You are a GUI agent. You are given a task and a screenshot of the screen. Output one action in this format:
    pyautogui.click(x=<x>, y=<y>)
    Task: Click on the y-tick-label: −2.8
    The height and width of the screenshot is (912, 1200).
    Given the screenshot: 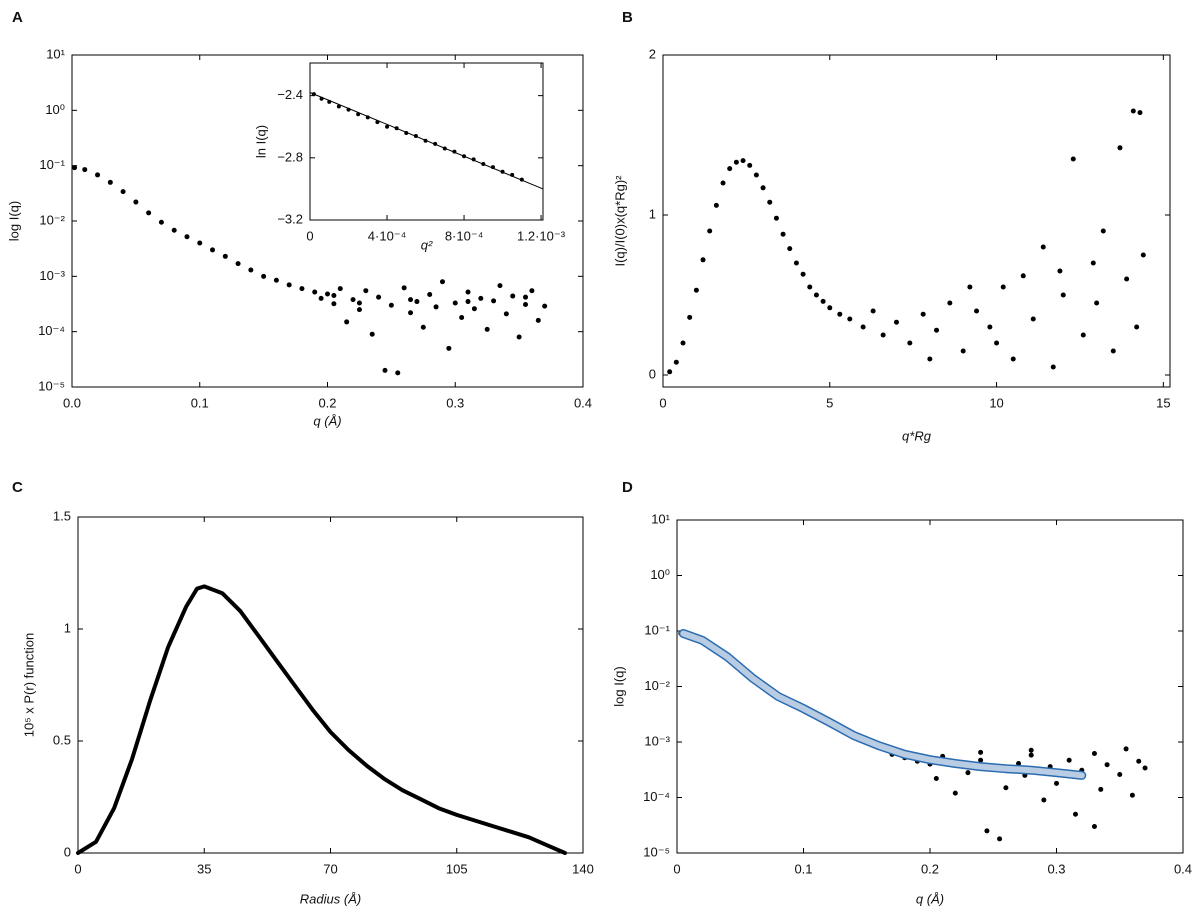 What is the action you would take?
    pyautogui.click(x=290, y=156)
    